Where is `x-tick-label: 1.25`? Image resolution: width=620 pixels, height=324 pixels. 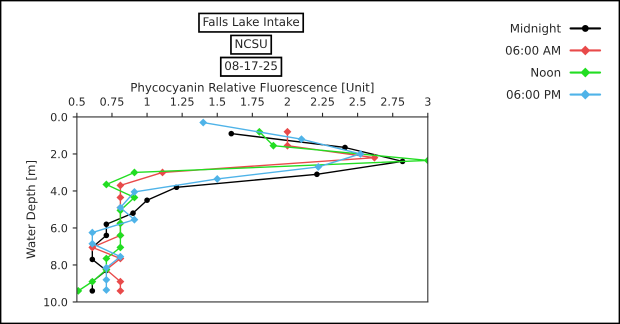 x-tick-label: 1.25 is located at coordinates (182, 101).